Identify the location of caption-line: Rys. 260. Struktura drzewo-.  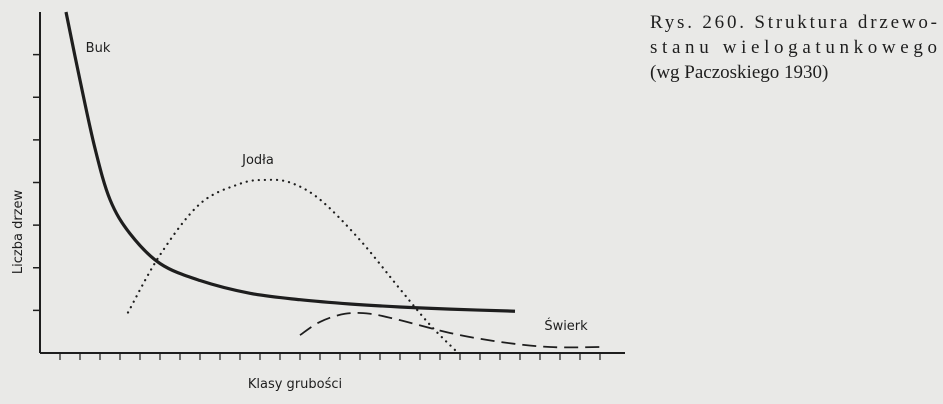
(793, 22).